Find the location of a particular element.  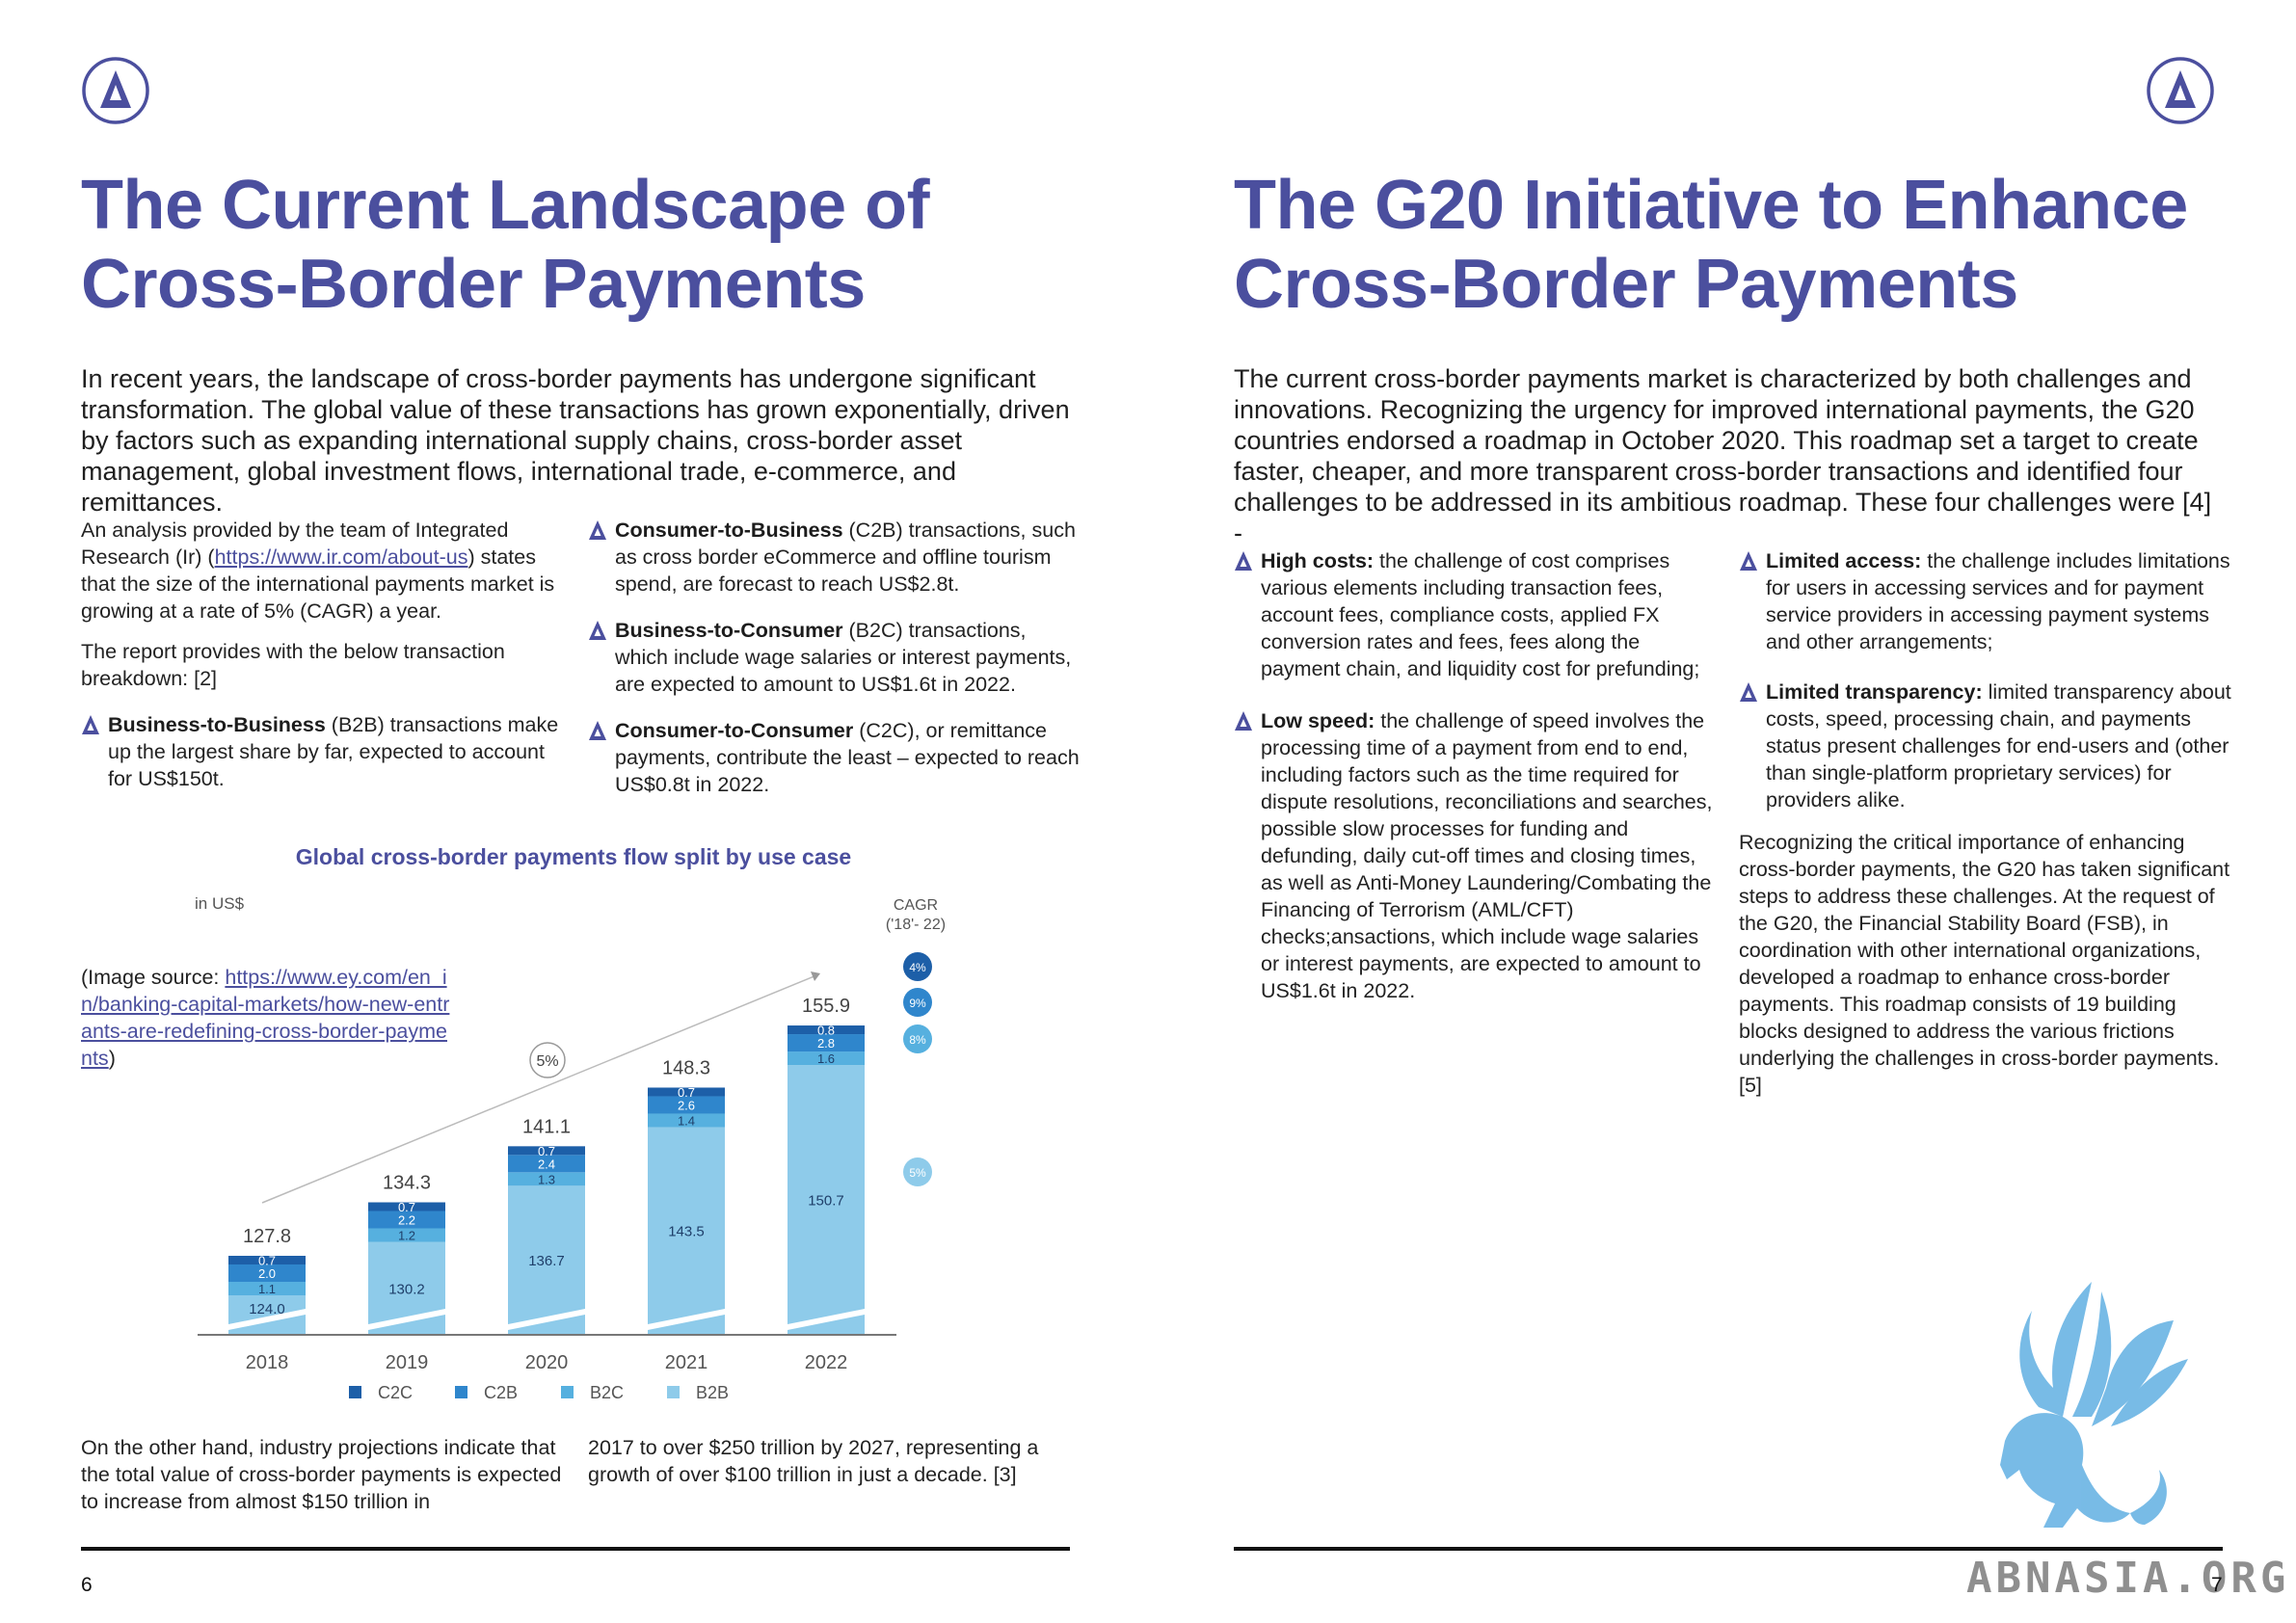

bar-label-c2b-2022: 2.8 is located at coordinates (826, 1043).